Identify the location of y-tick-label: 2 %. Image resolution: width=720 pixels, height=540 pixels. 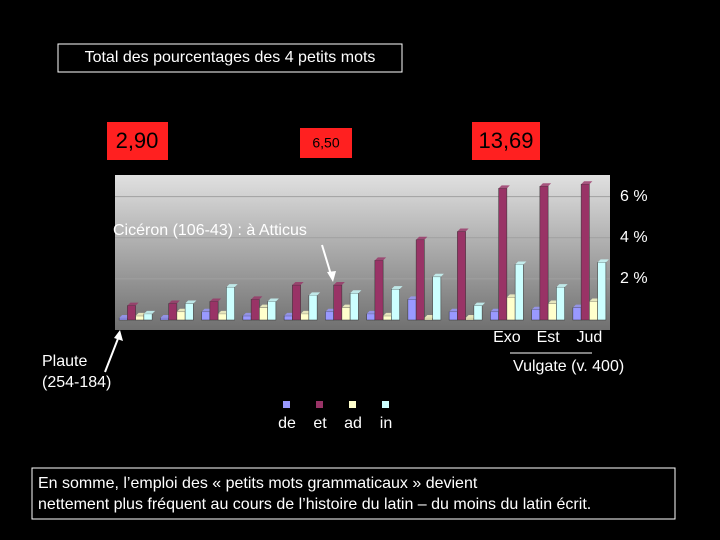
(634, 278).